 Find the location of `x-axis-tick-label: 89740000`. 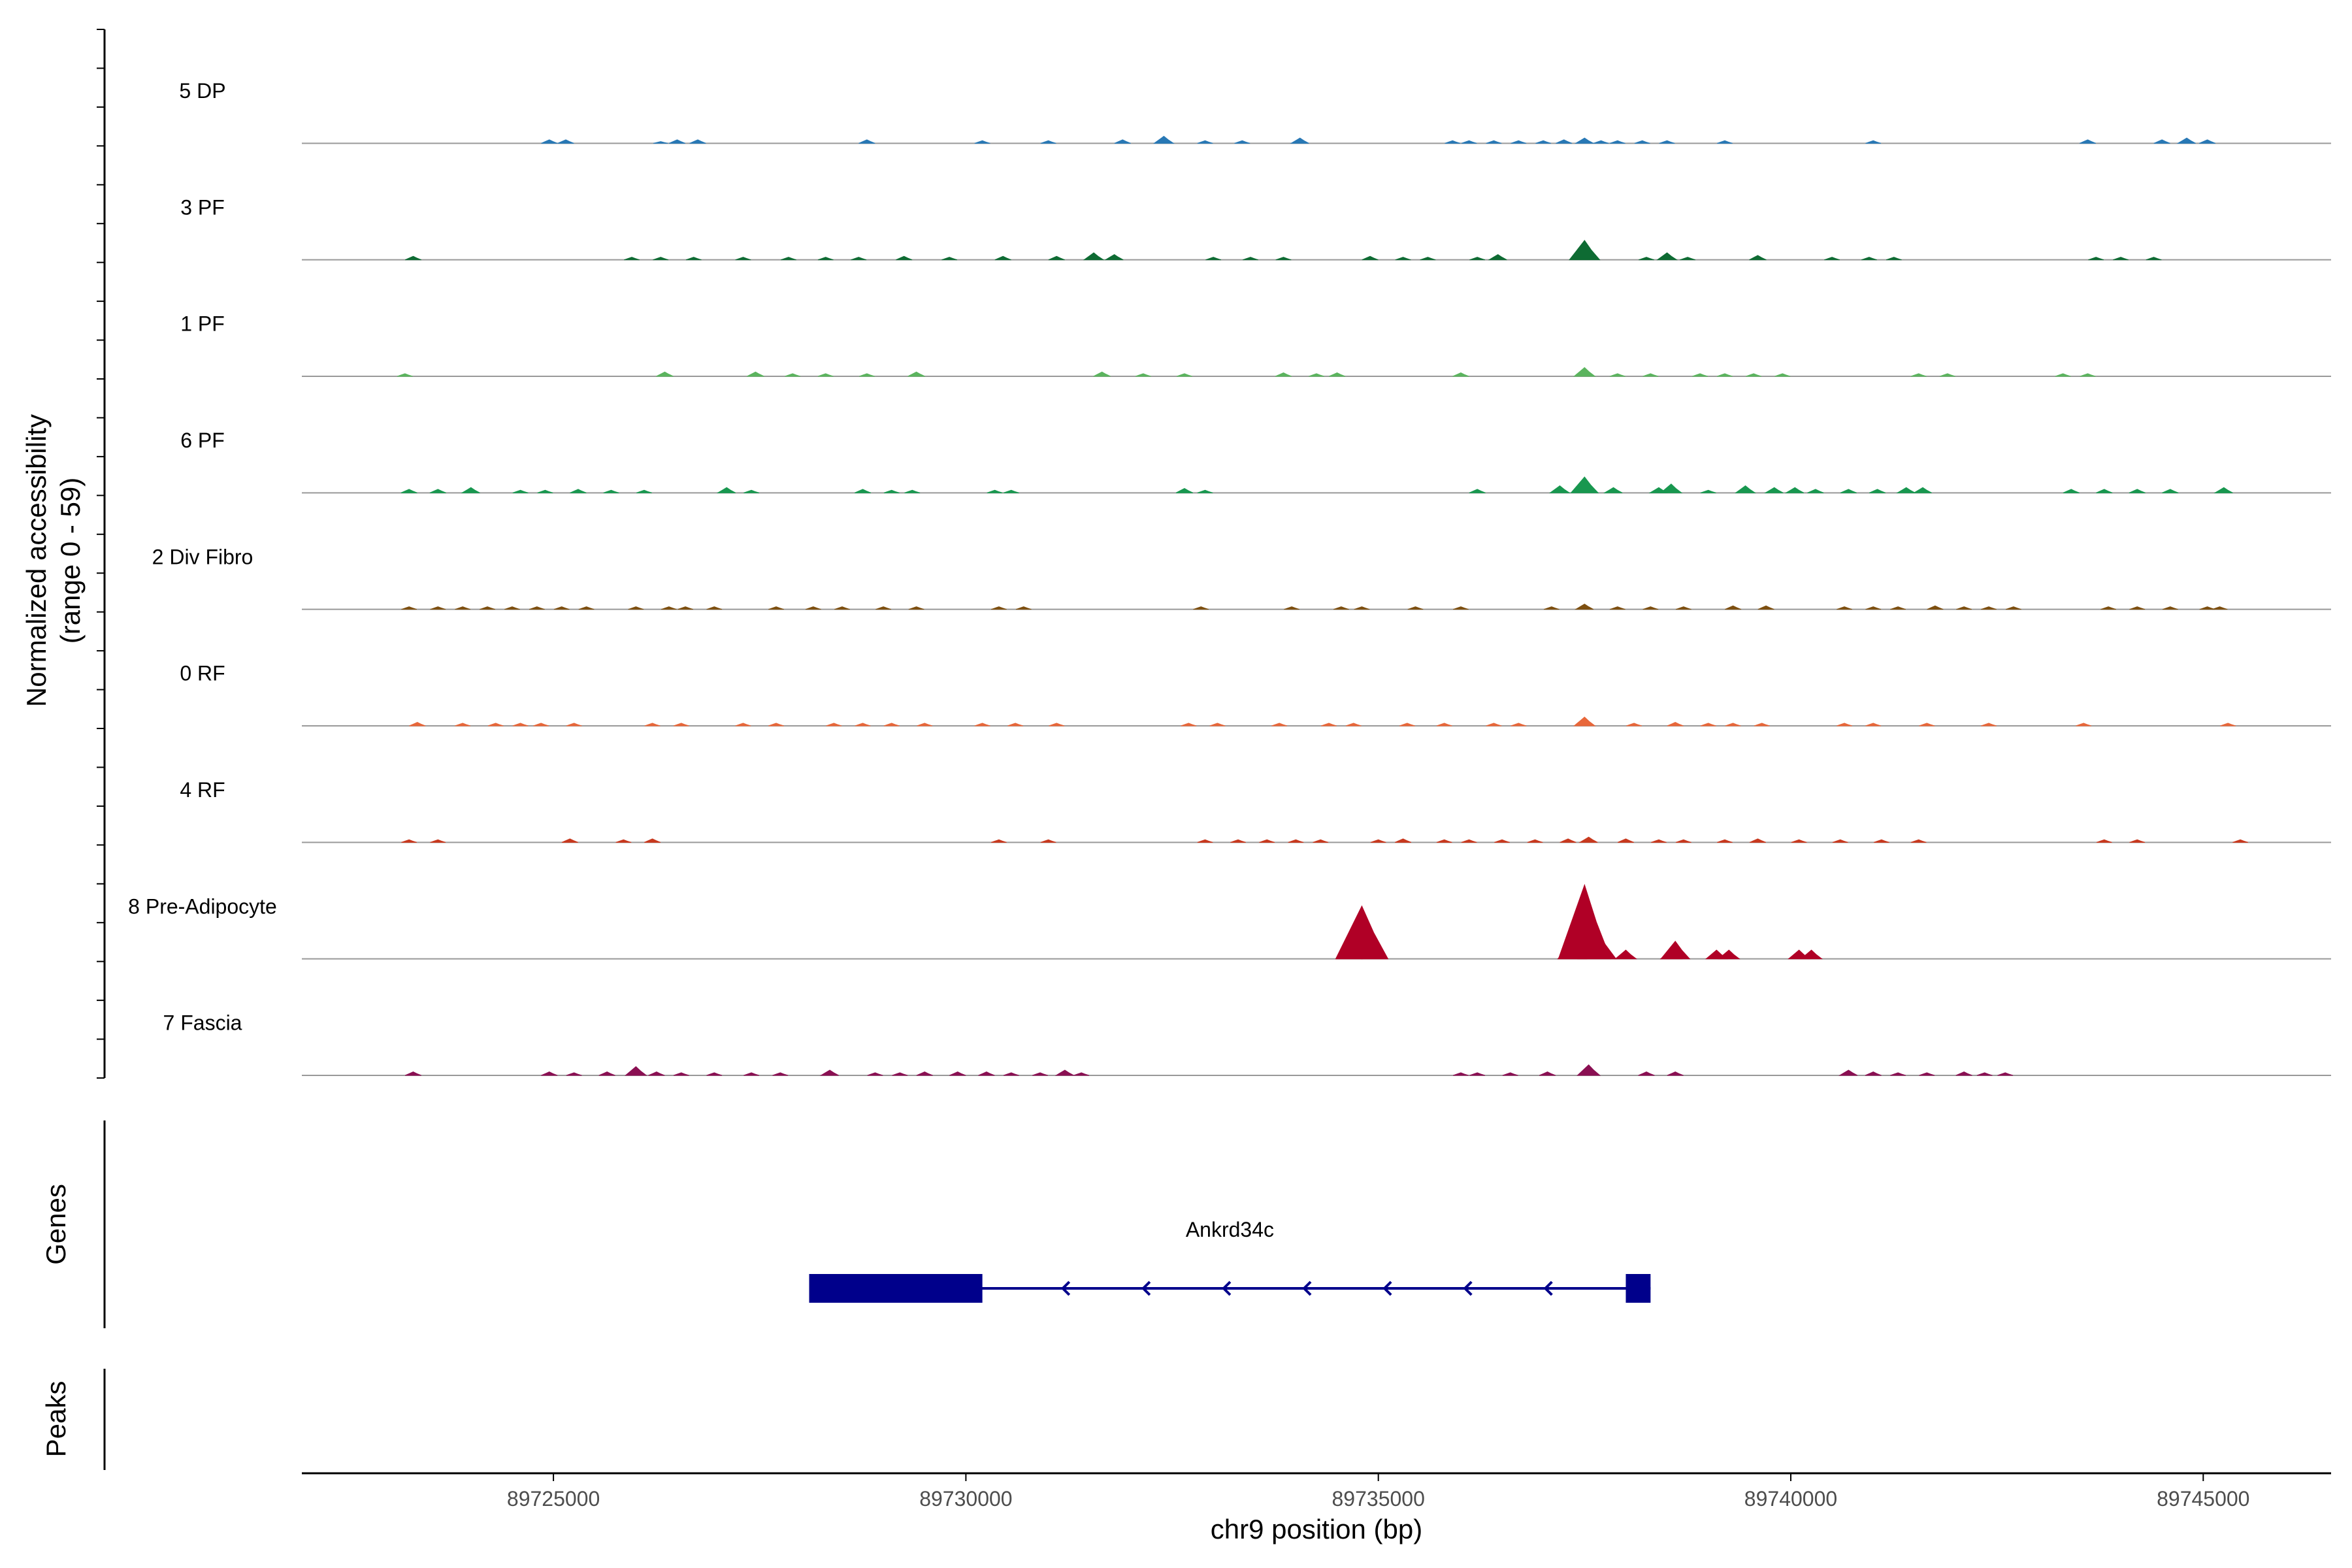

x-axis-tick-label: 89740000 is located at coordinates (1790, 1499).